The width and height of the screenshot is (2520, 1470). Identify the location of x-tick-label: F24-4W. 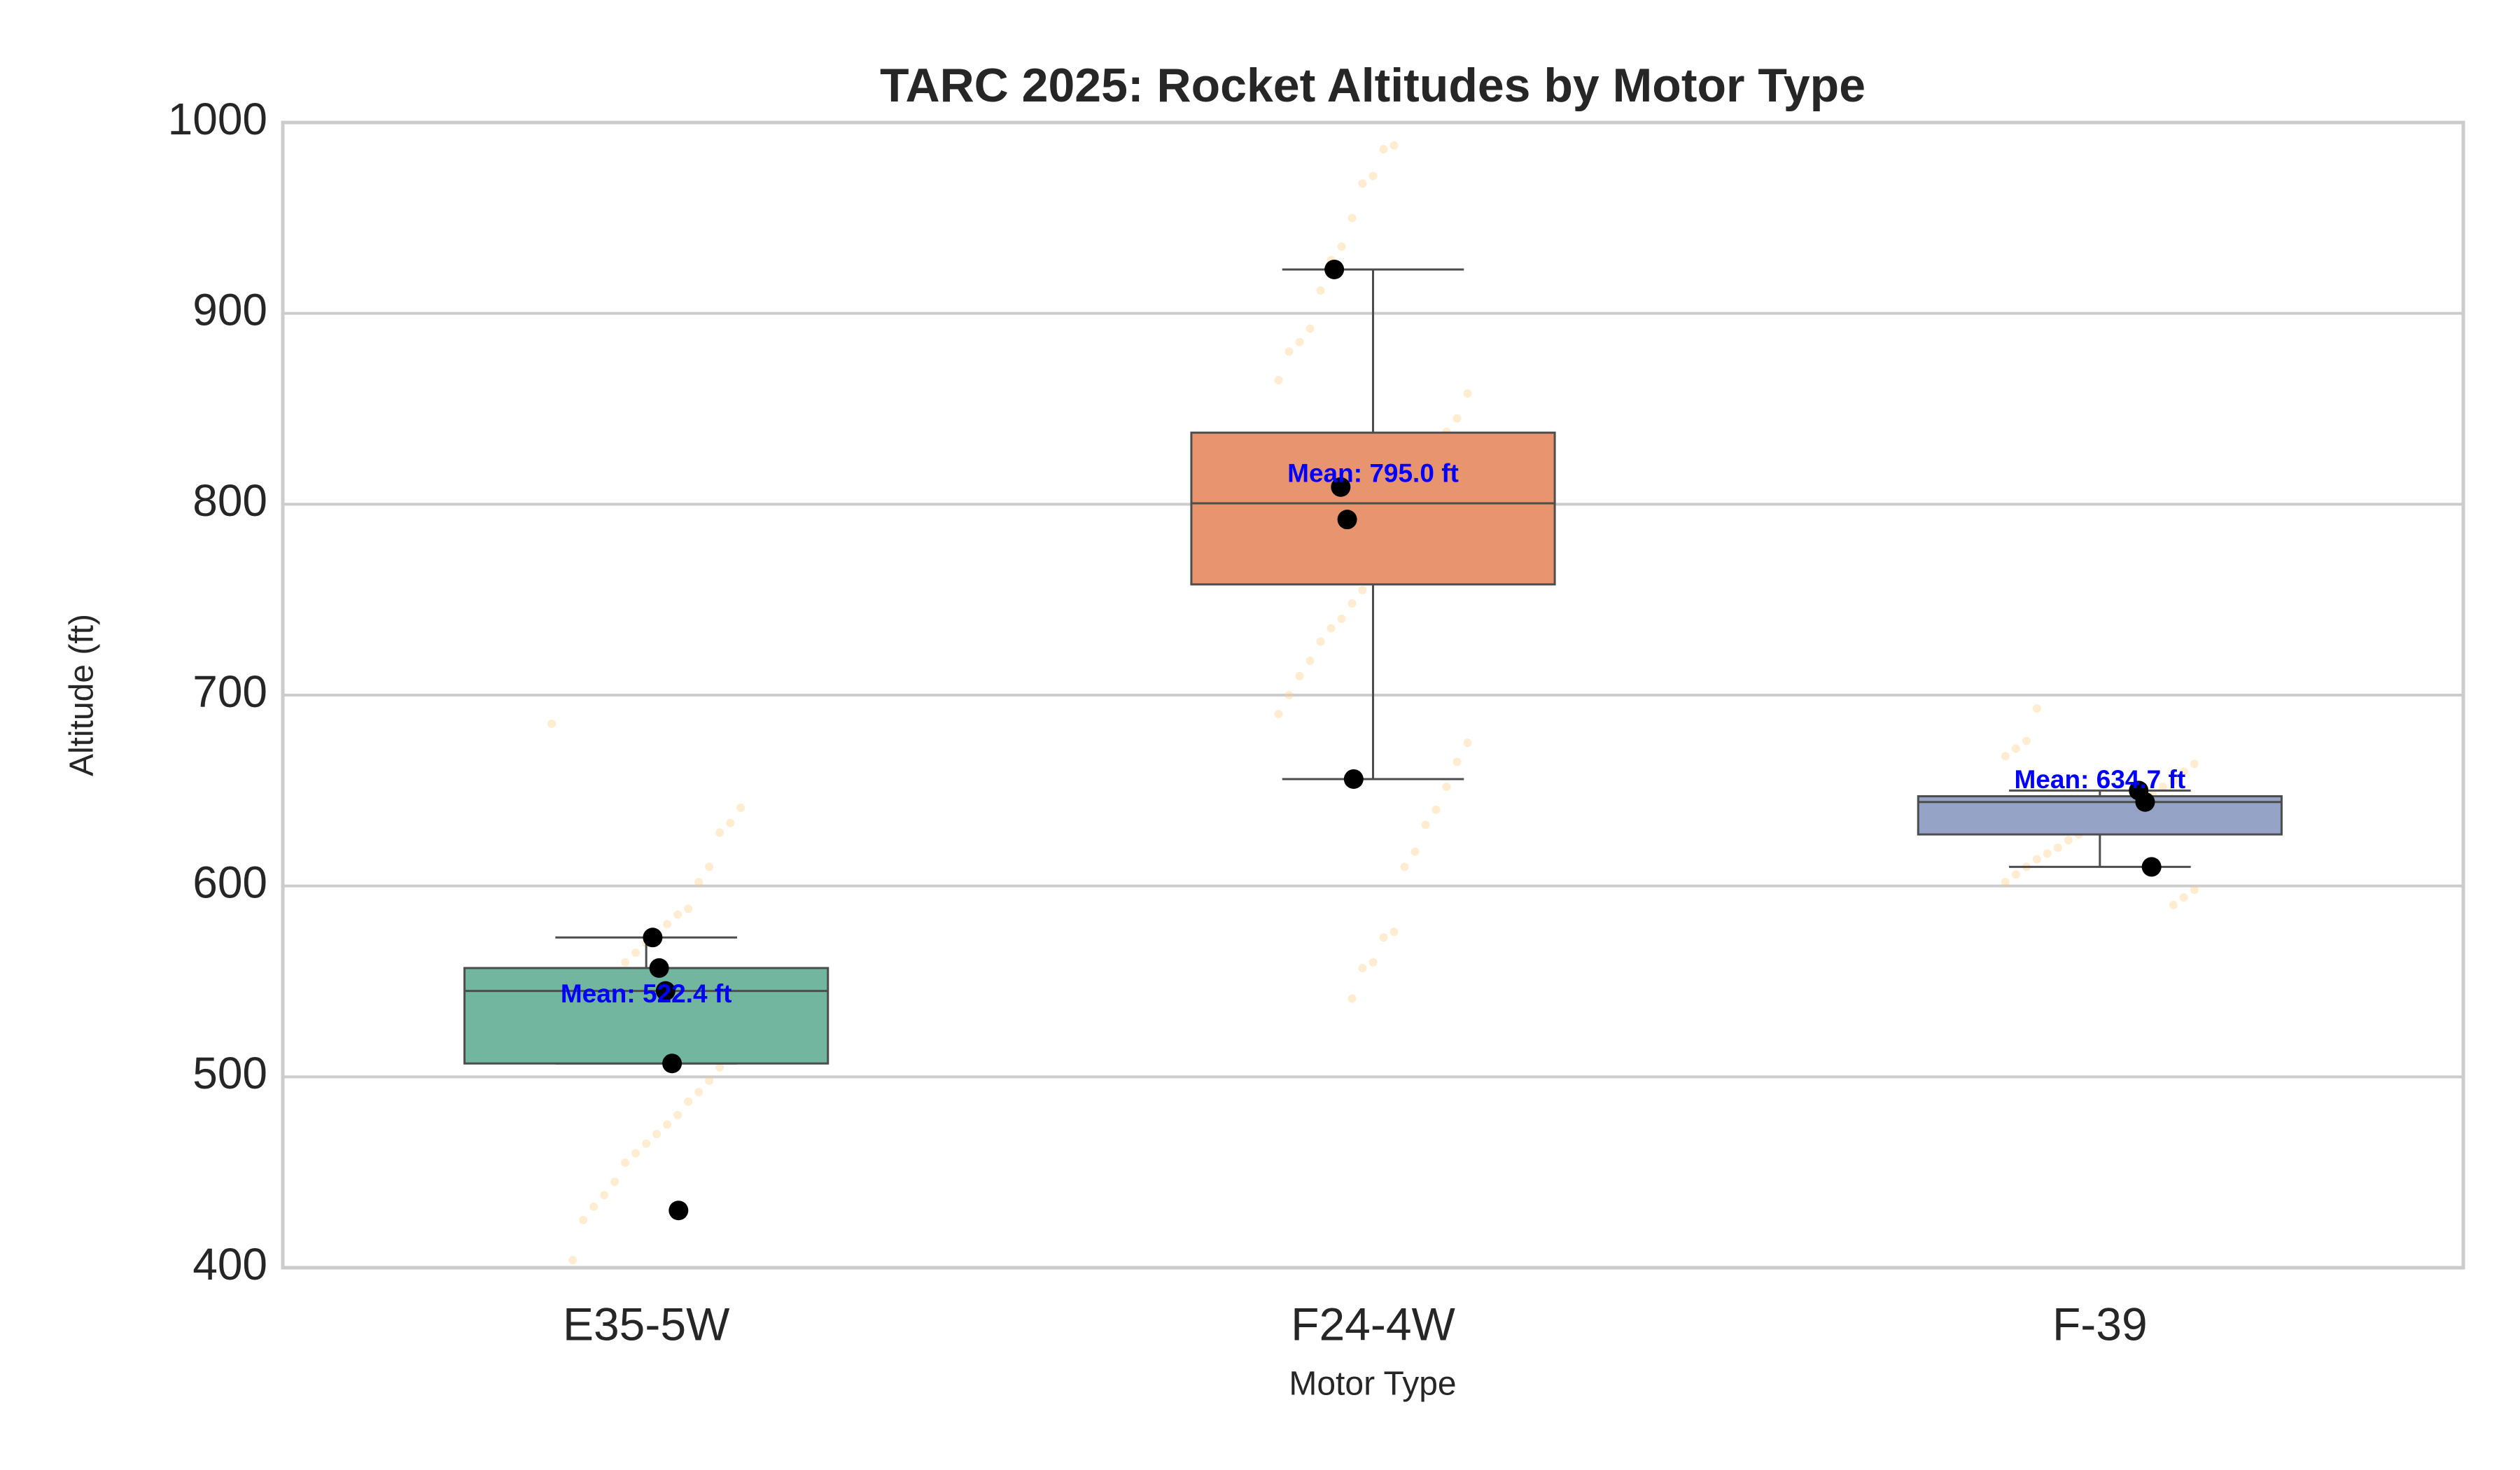
(1373, 1324).